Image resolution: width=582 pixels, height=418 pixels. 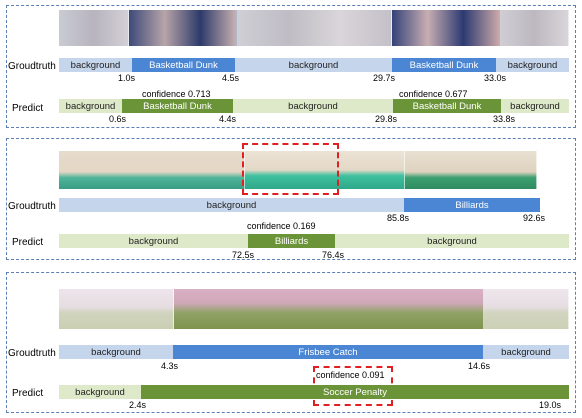 I want to click on gt-time: 1.0s, so click(x=127, y=78).